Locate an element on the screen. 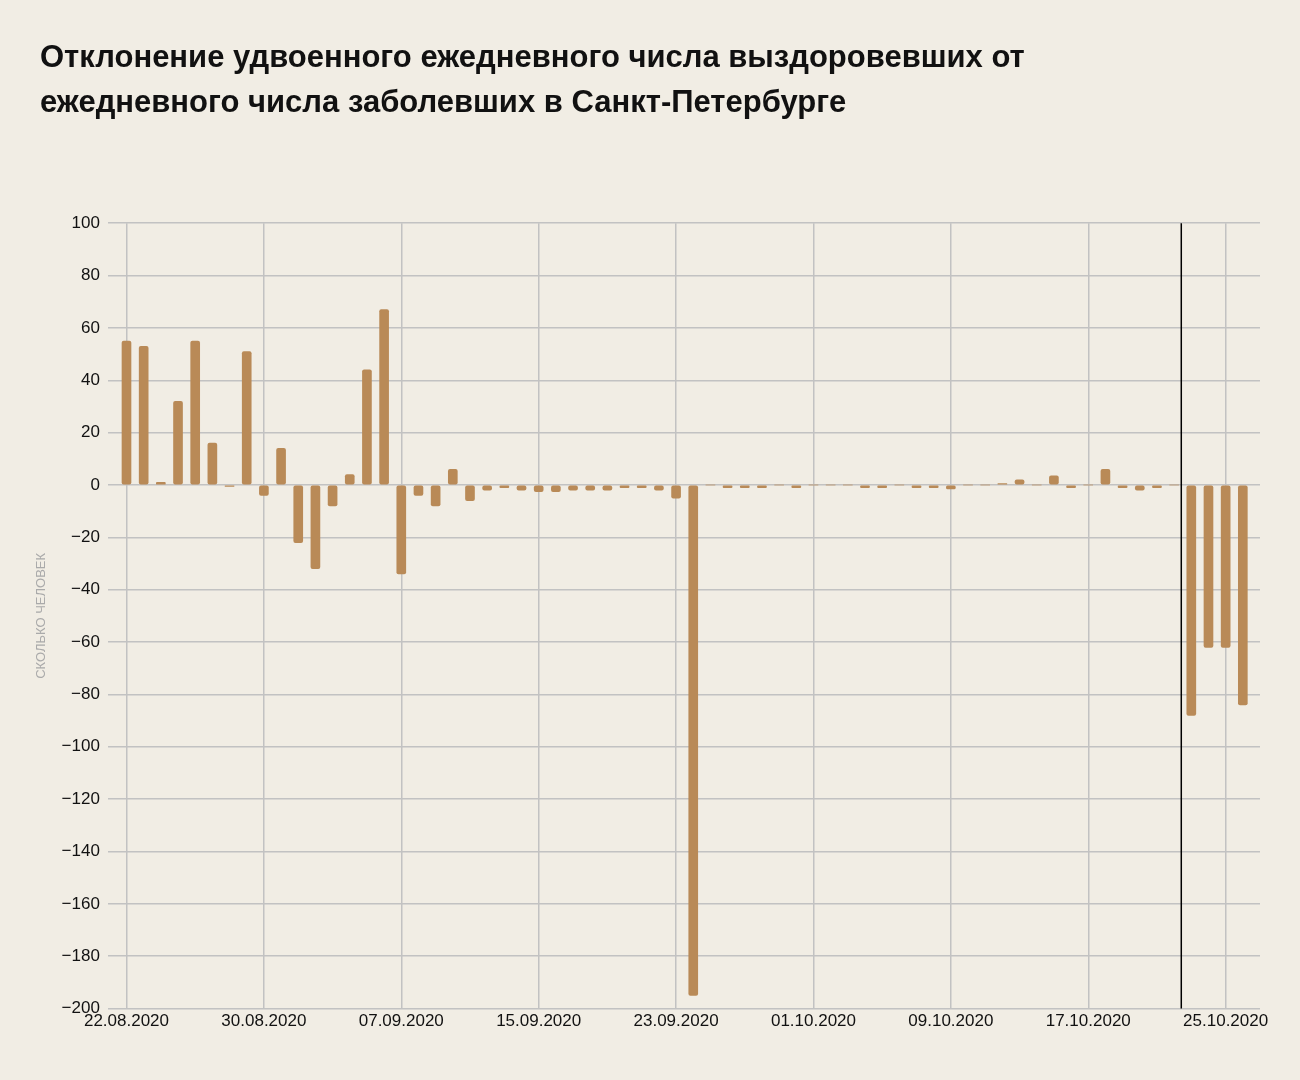 The image size is (1300, 1080). y-tick-label: −80 is located at coordinates (85, 694).